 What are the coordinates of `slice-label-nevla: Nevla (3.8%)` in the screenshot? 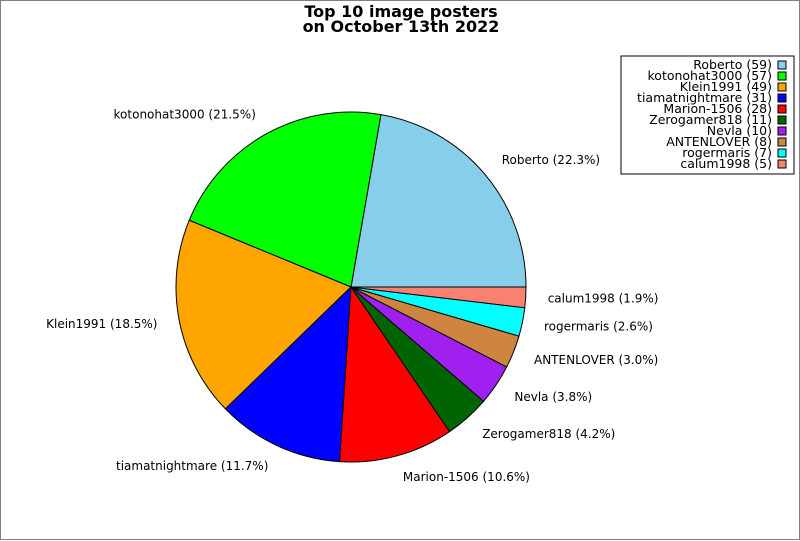 It's located at (553, 397).